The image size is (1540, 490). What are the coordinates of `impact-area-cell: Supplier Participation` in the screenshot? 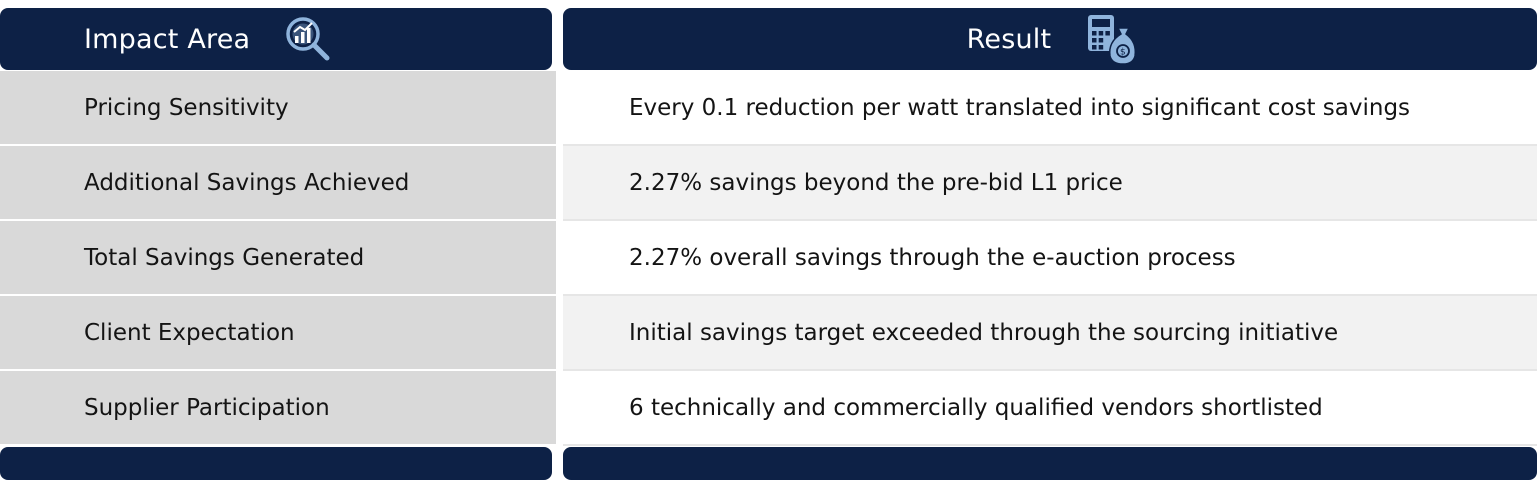 It's located at (278, 408).